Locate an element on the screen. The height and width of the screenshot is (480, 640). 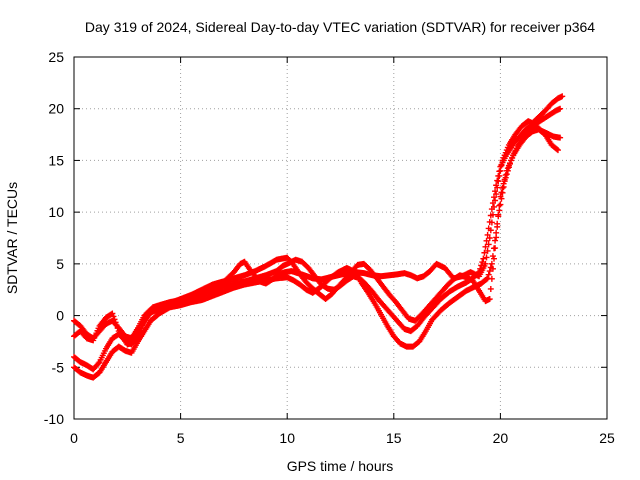
x-tick-label: 15 is located at coordinates (394, 438).